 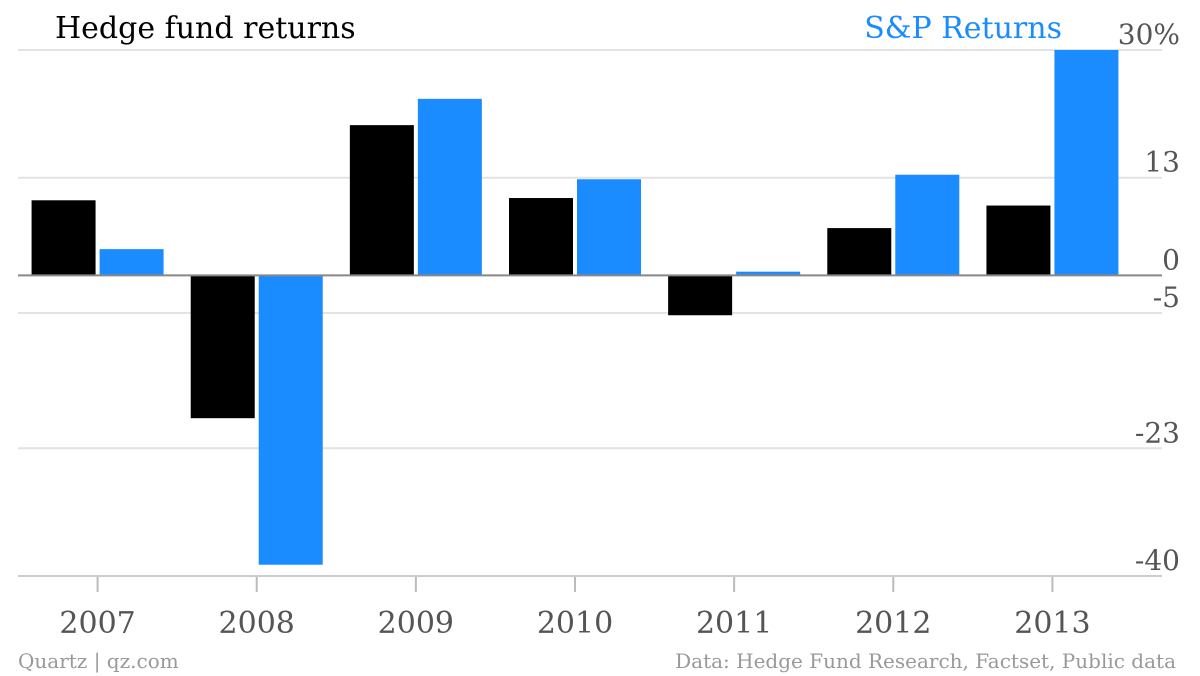 I want to click on bar-sp-2011, so click(x=768, y=273).